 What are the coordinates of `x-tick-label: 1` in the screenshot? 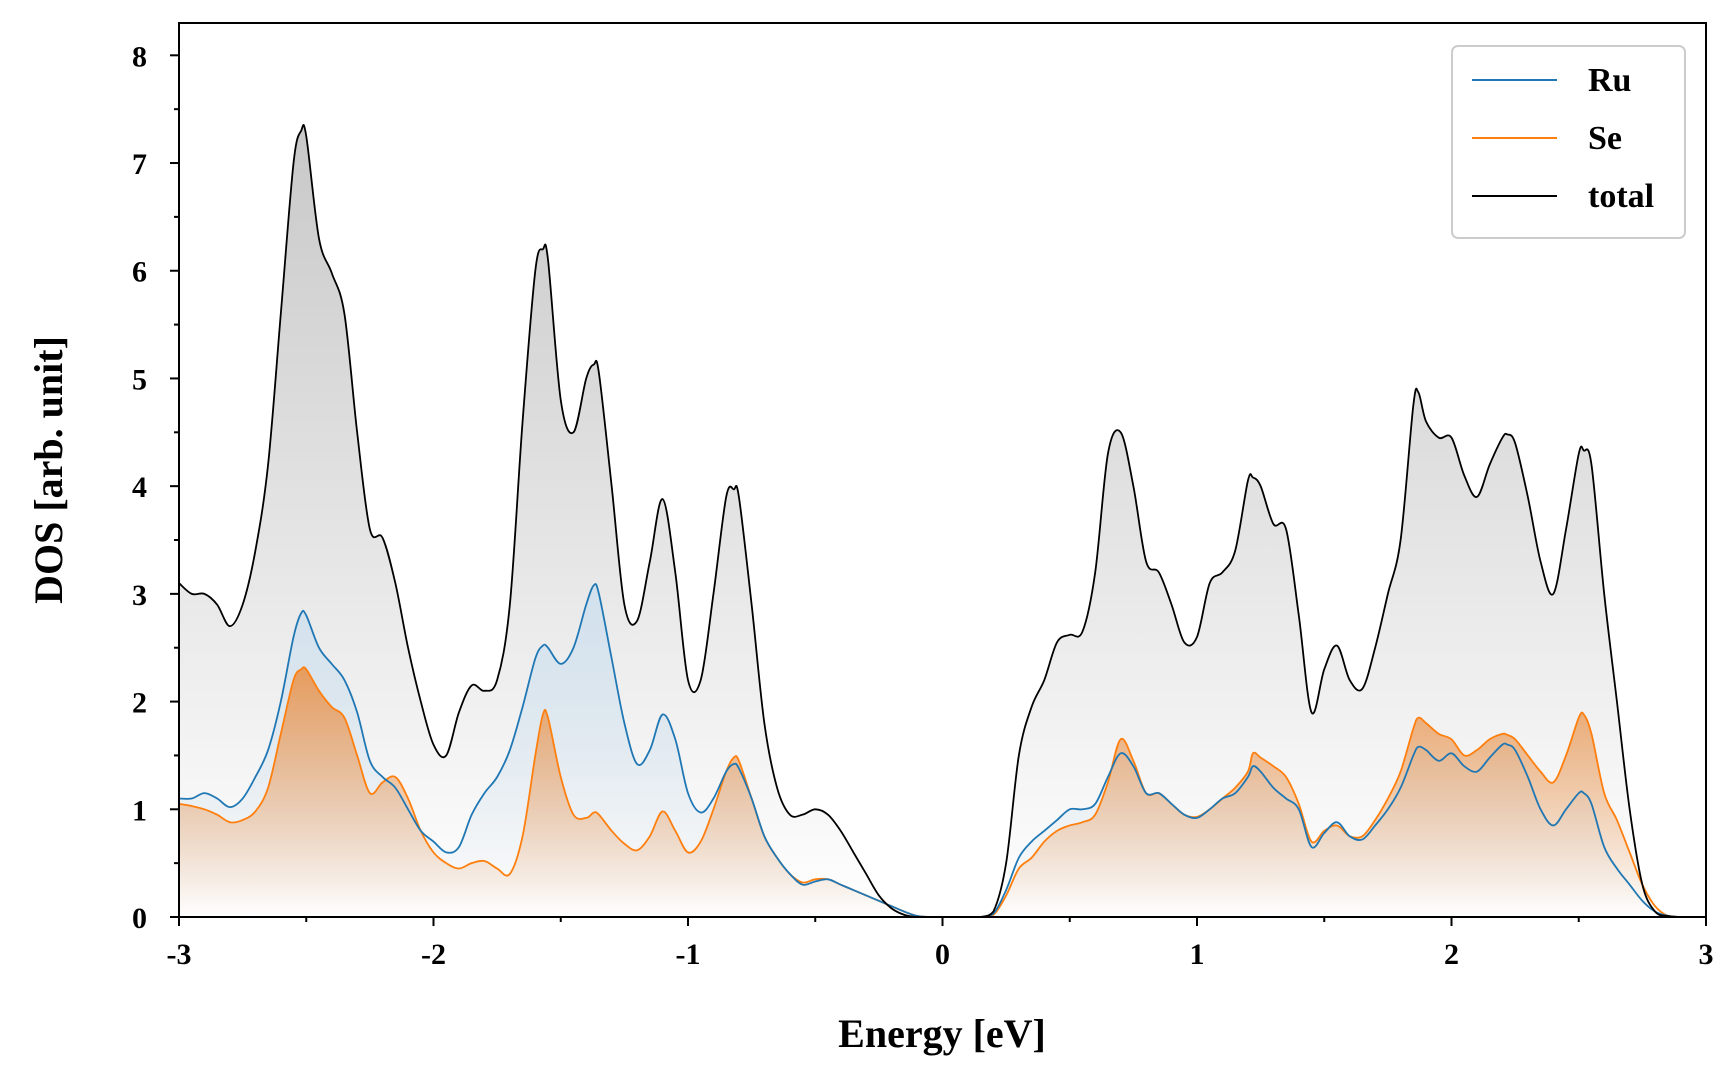 It's located at (1197, 954).